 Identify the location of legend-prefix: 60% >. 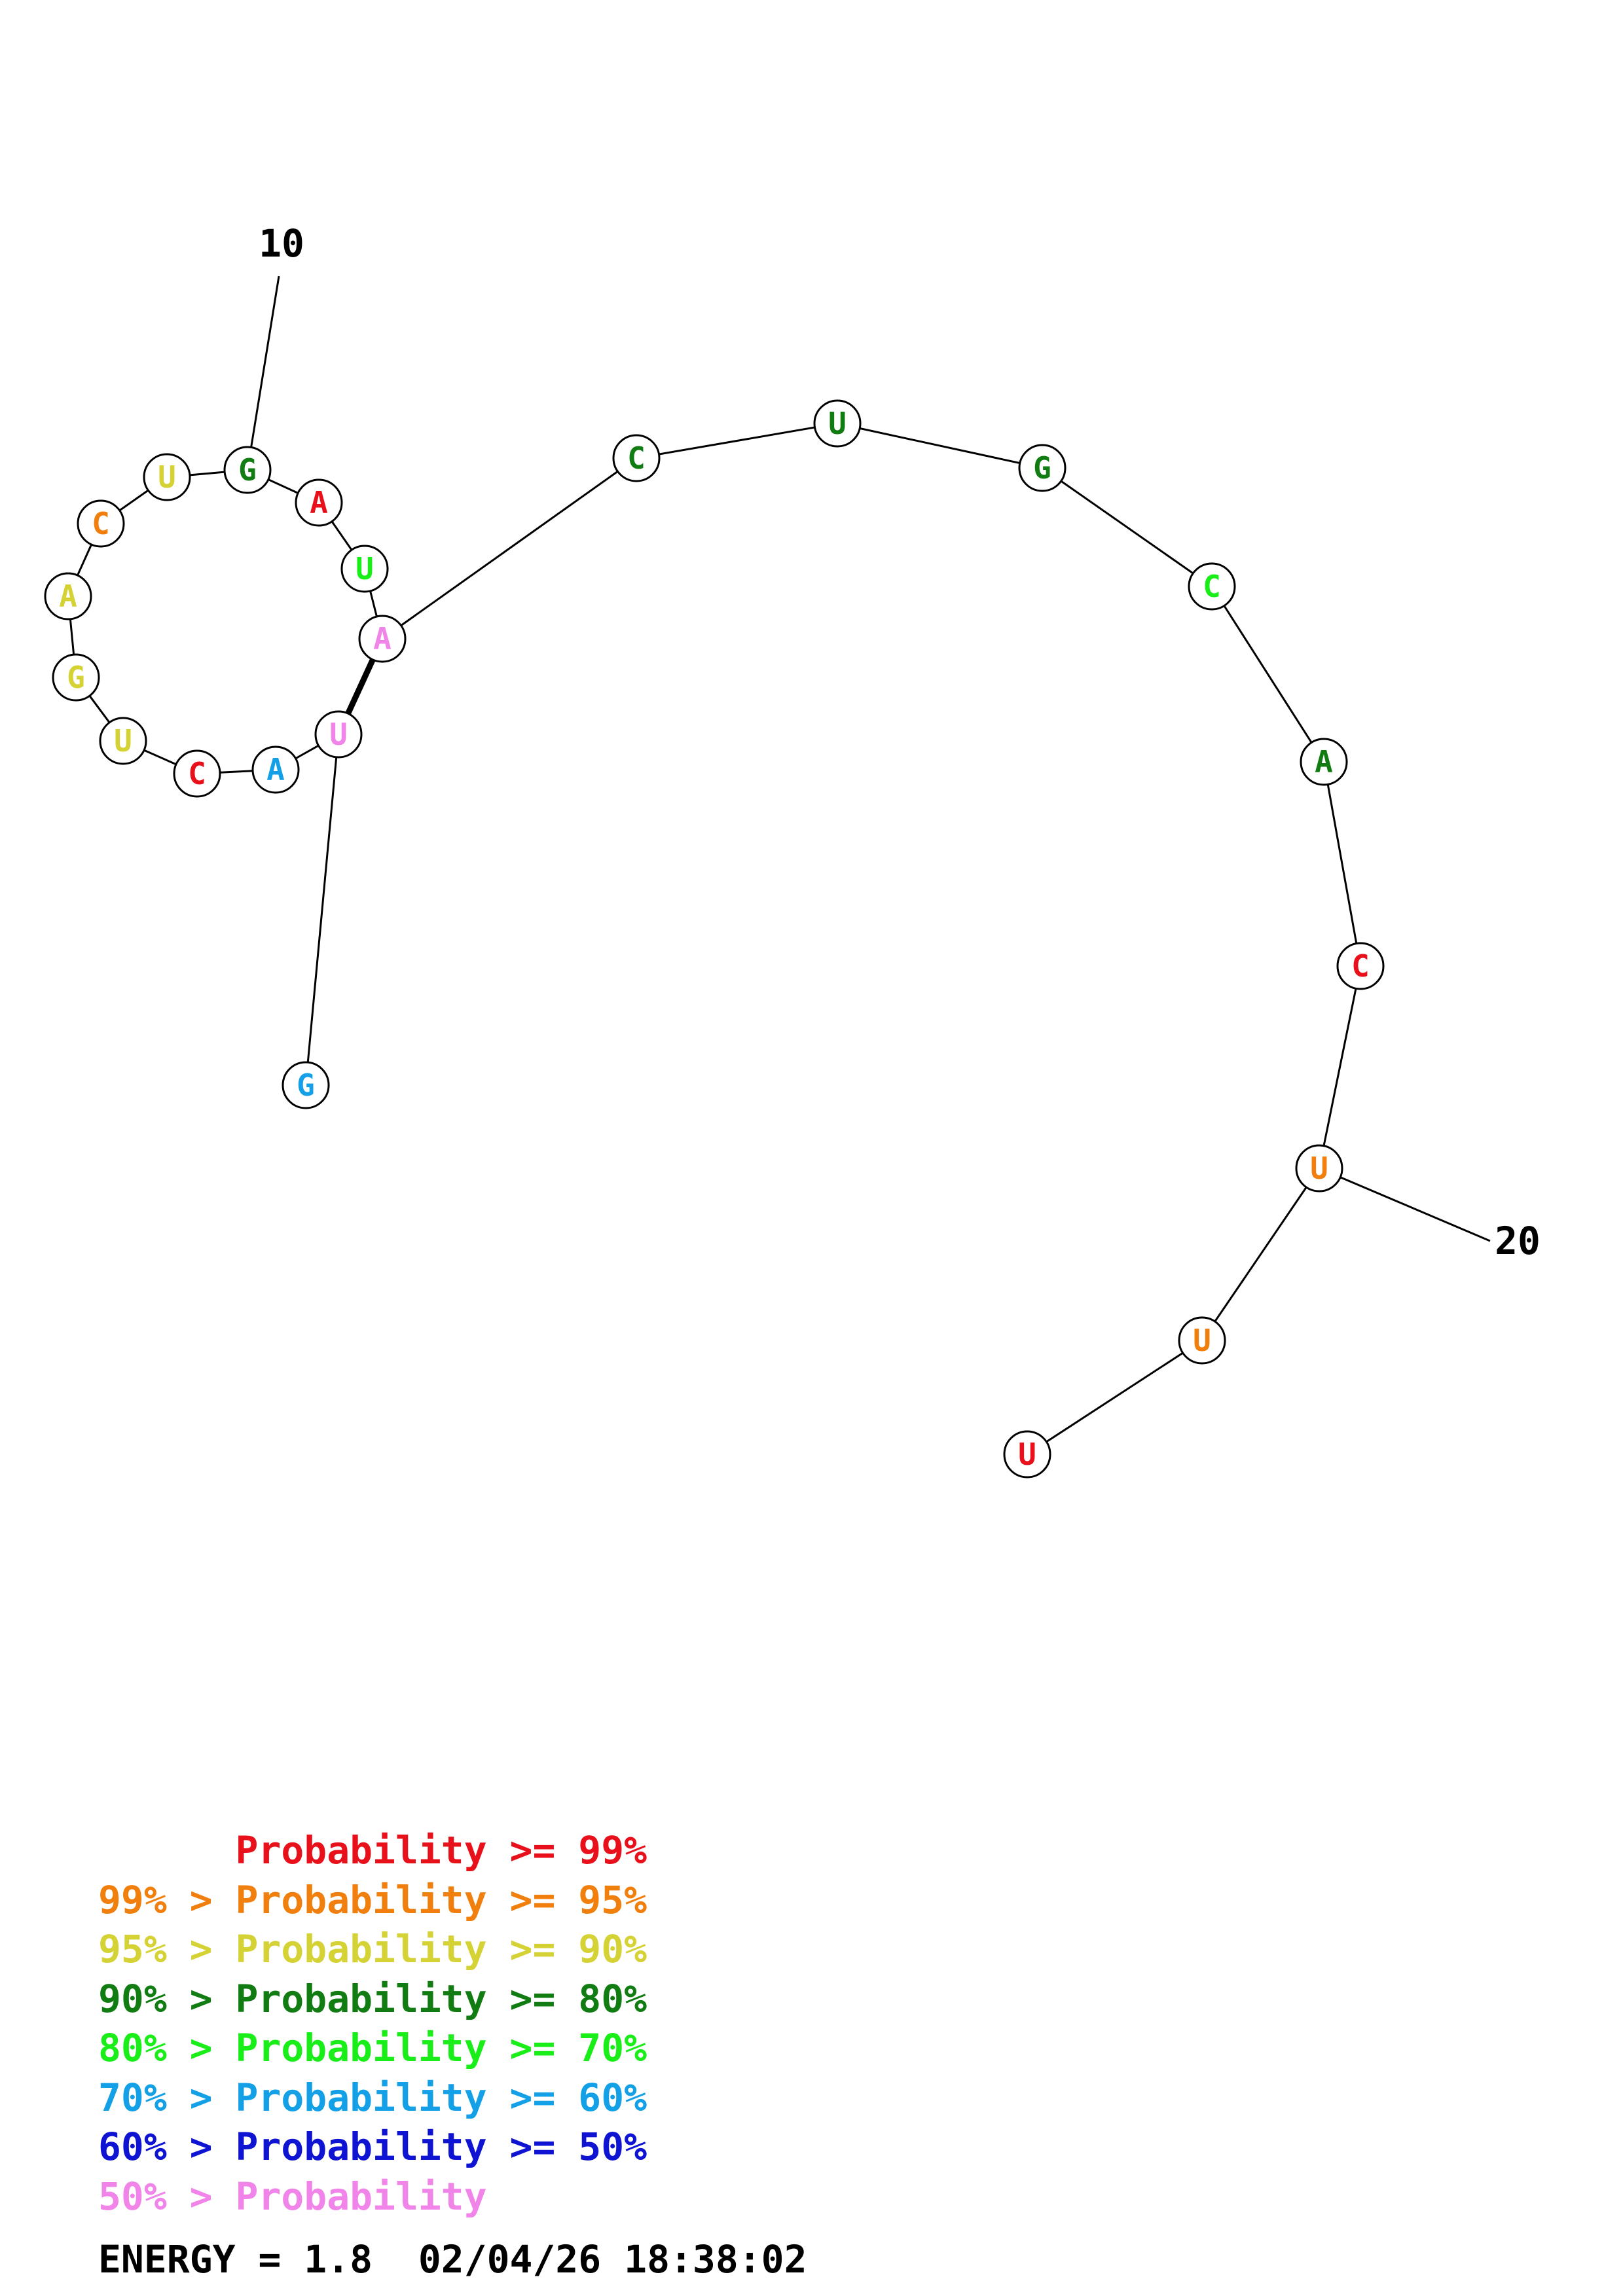
(167, 2147).